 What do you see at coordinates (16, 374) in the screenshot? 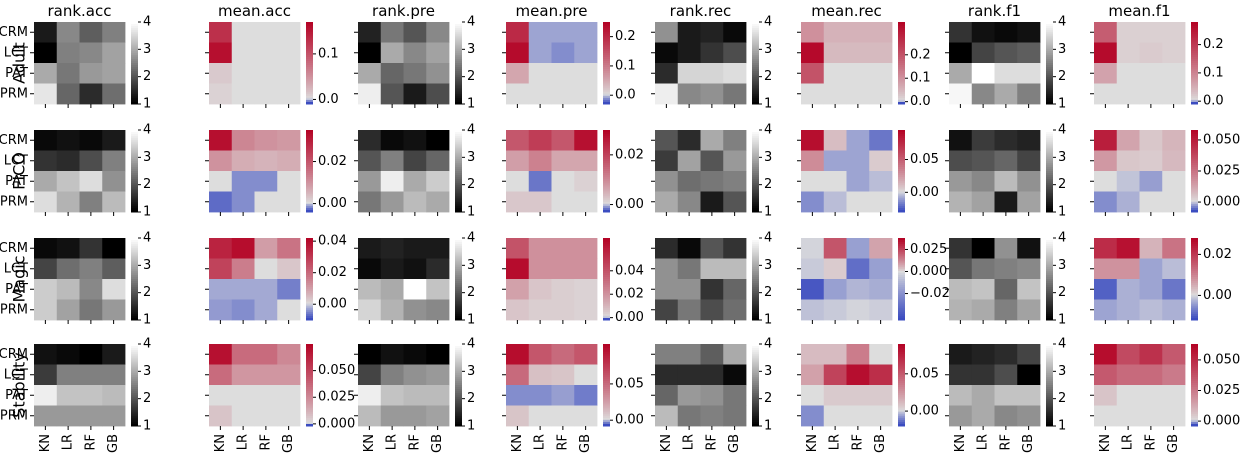
I see `y-tick-label-lct: LCT` at bounding box center [16, 374].